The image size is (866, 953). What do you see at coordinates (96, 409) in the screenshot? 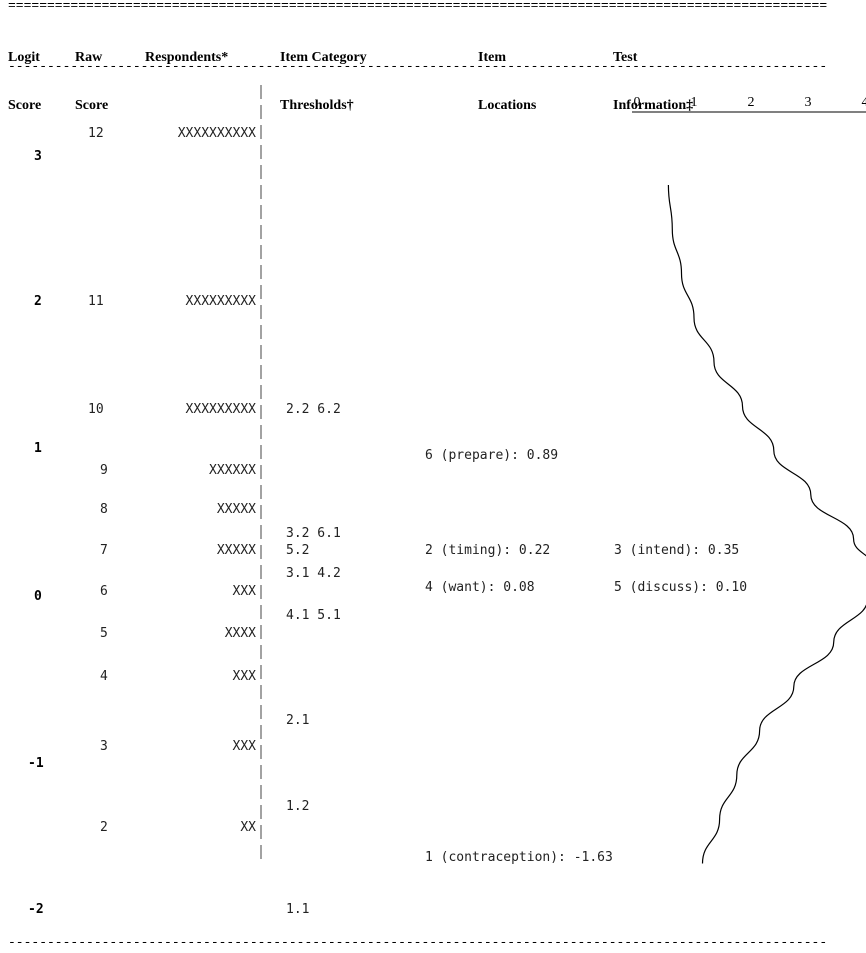
I see `raw-score: 10` at bounding box center [96, 409].